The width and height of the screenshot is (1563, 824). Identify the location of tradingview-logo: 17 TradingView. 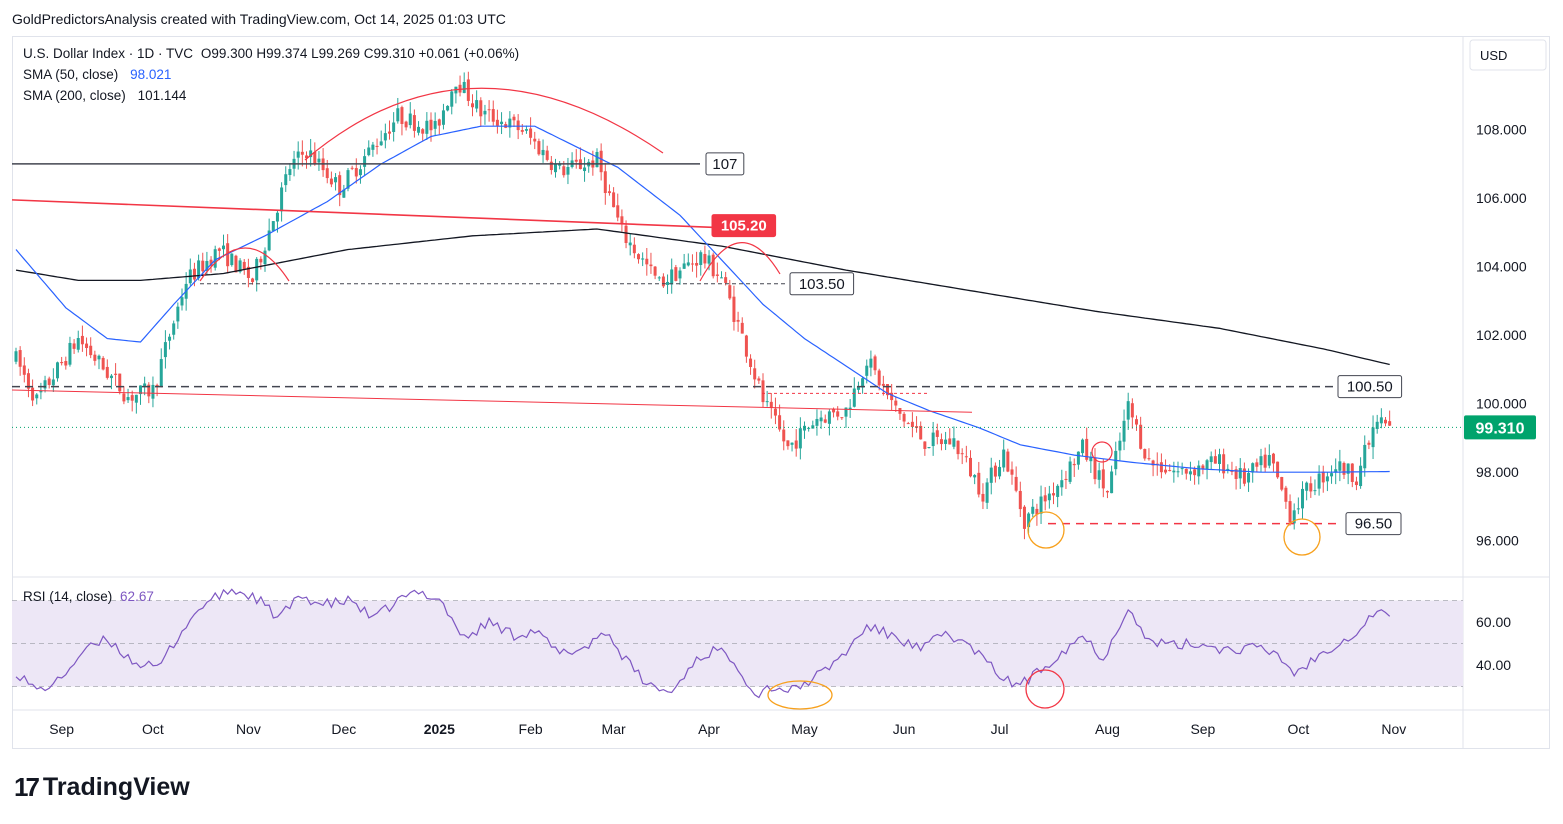
(102, 787).